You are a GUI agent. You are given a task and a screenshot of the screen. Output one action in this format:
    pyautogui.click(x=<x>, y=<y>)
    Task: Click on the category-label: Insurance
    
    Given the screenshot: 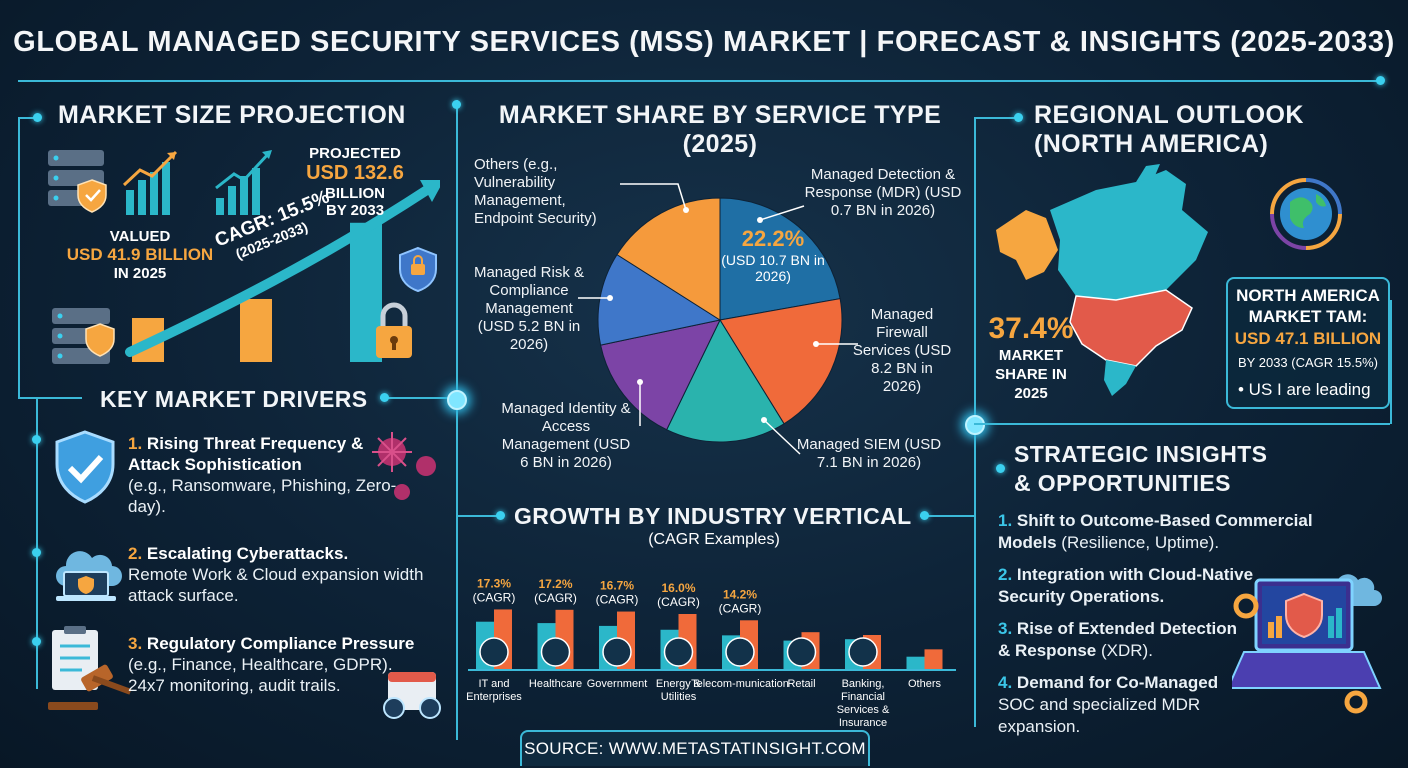 What is the action you would take?
    pyautogui.click(x=863, y=722)
    